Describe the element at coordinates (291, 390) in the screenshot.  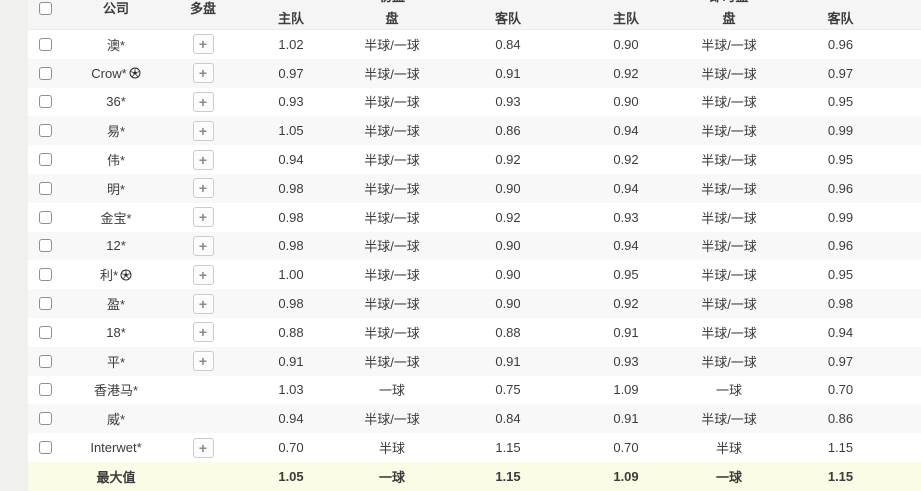
I see `initial-home-odds: 1.03` at that location.